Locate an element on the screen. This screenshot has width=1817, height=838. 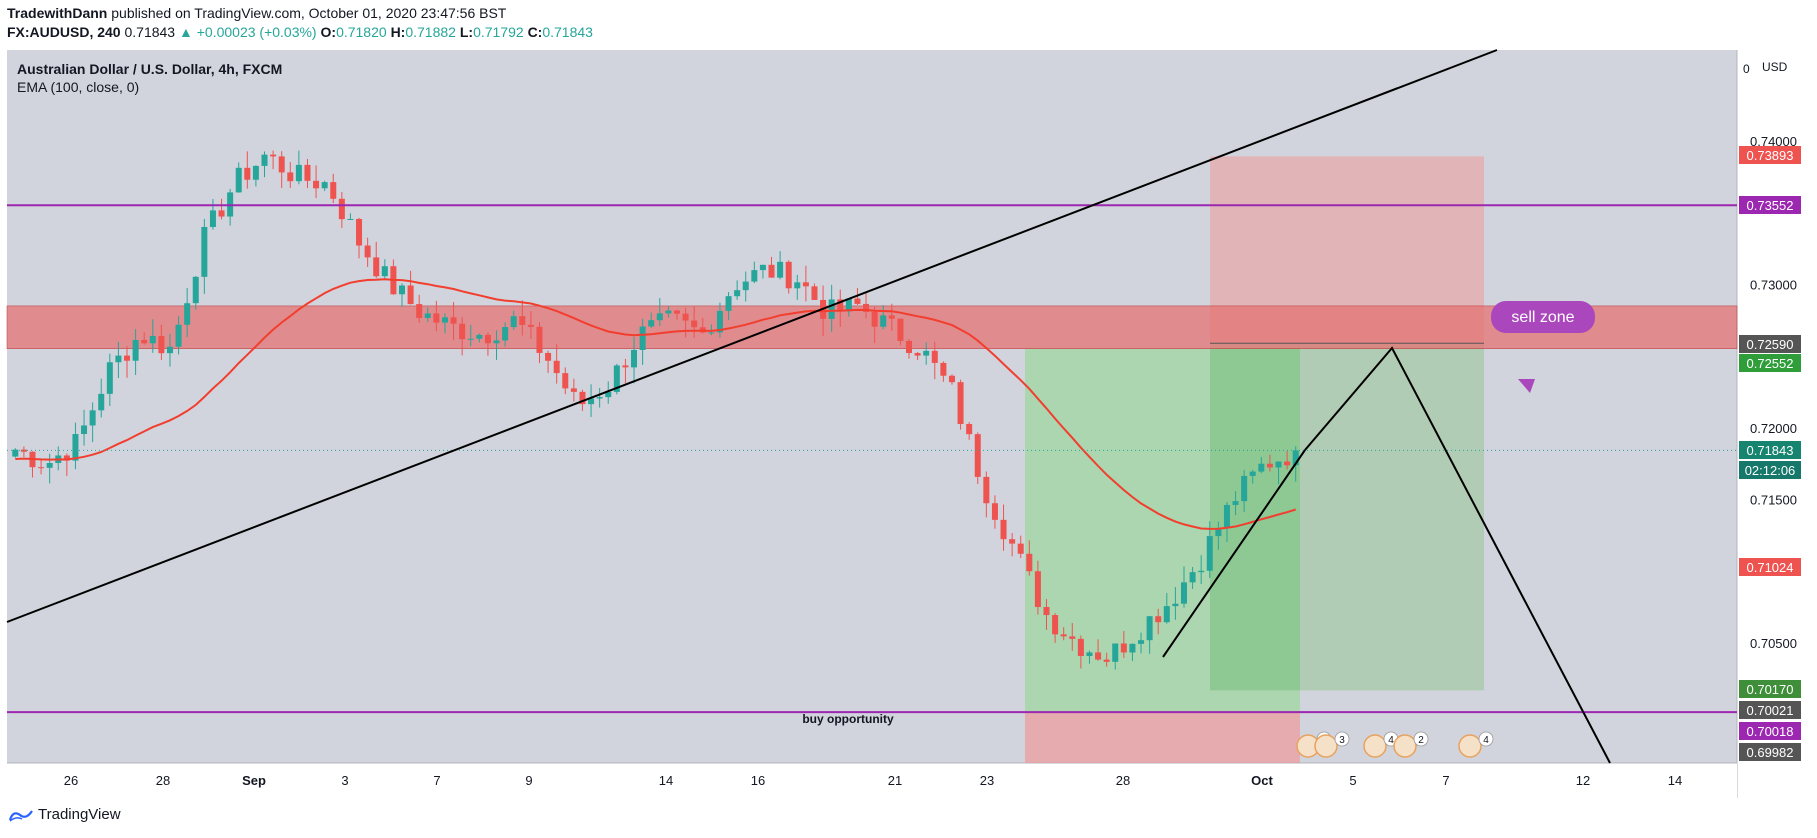
currency-label: USD is located at coordinates (1775, 67).